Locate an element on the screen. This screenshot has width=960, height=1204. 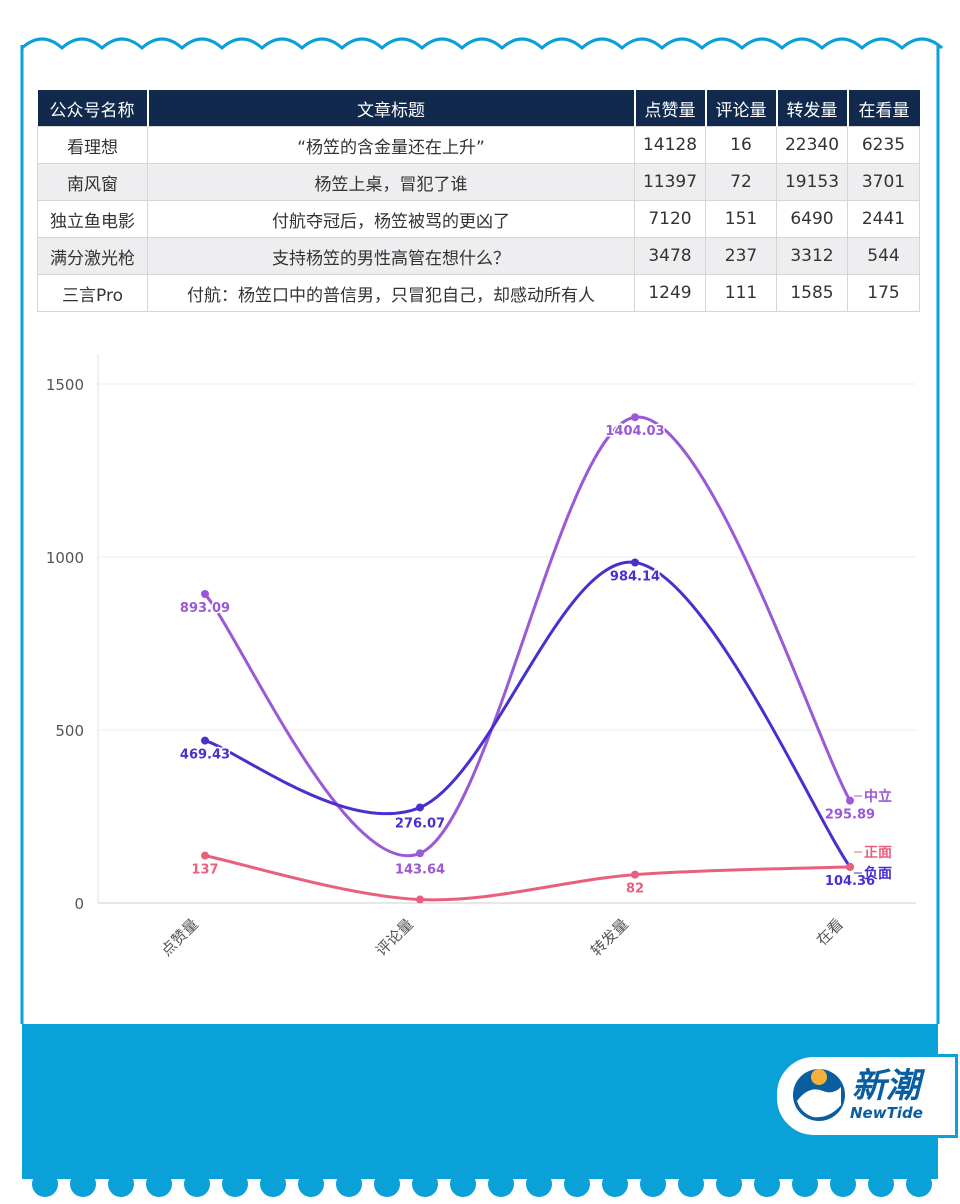
cell-comments: 16 is located at coordinates (741, 145).